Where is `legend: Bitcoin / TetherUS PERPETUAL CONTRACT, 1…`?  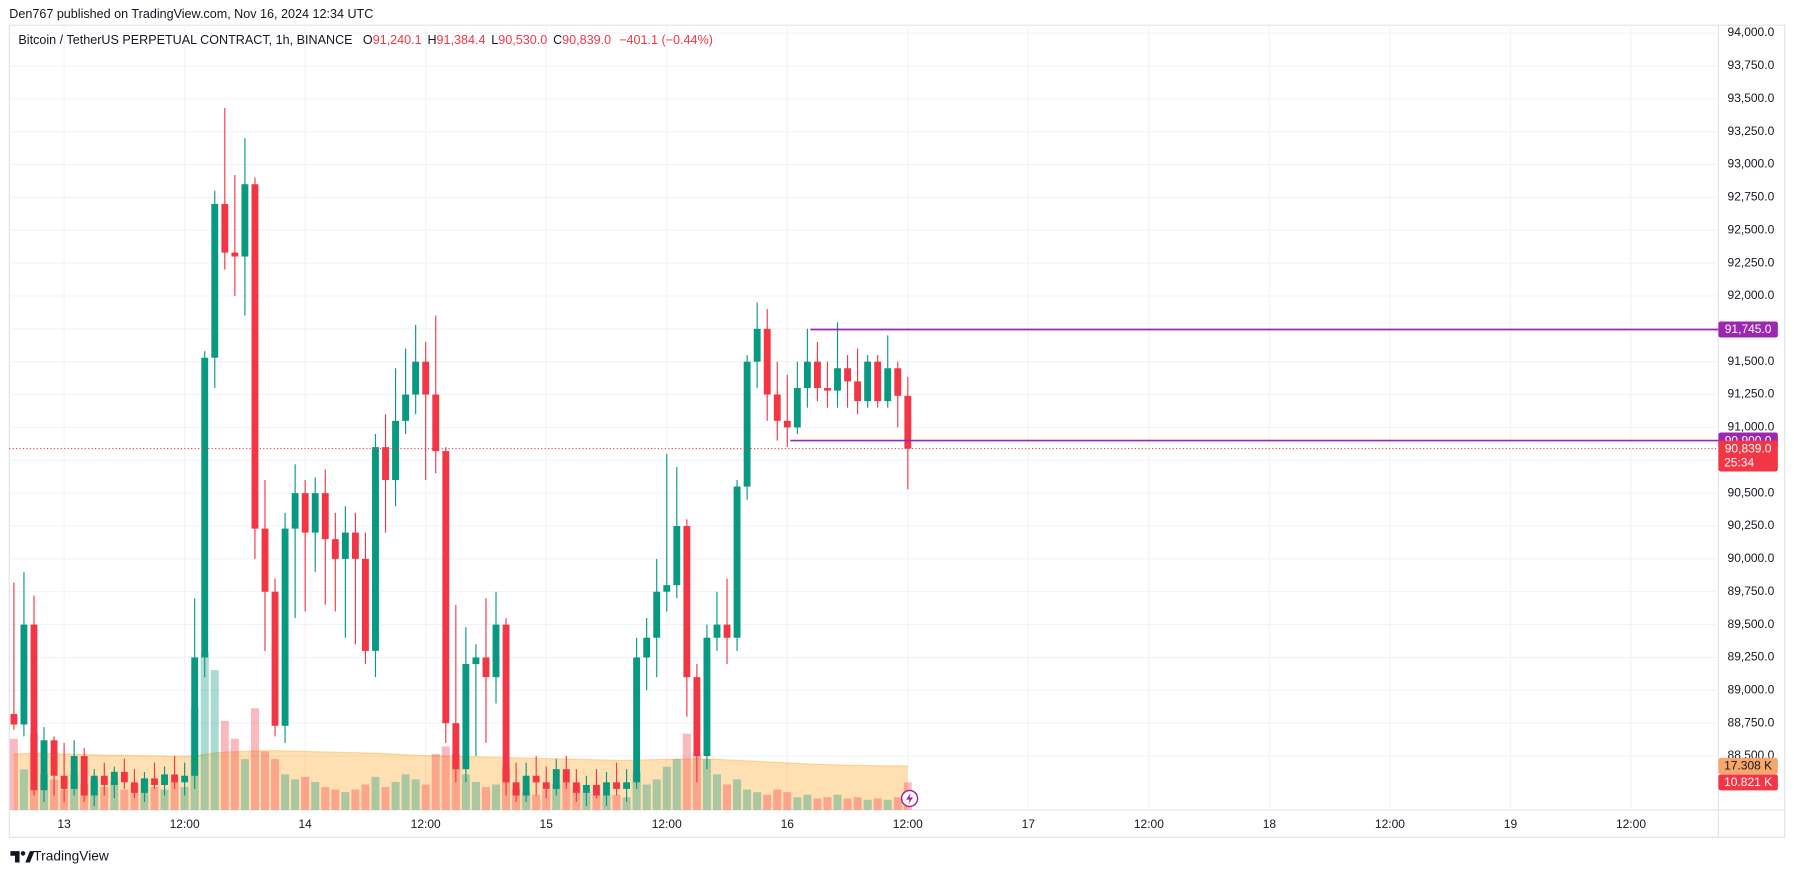
legend: Bitcoin / TetherUS PERPETUAL CONTRACT, 1… is located at coordinates (365, 41).